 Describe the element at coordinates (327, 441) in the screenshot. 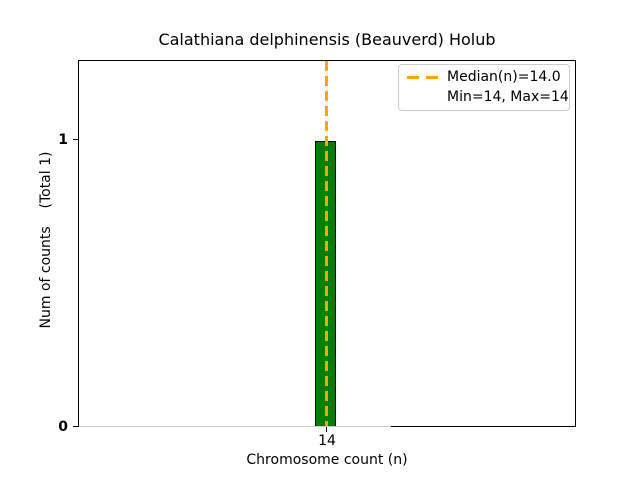

I see `x-tick-label-14: 14` at that location.